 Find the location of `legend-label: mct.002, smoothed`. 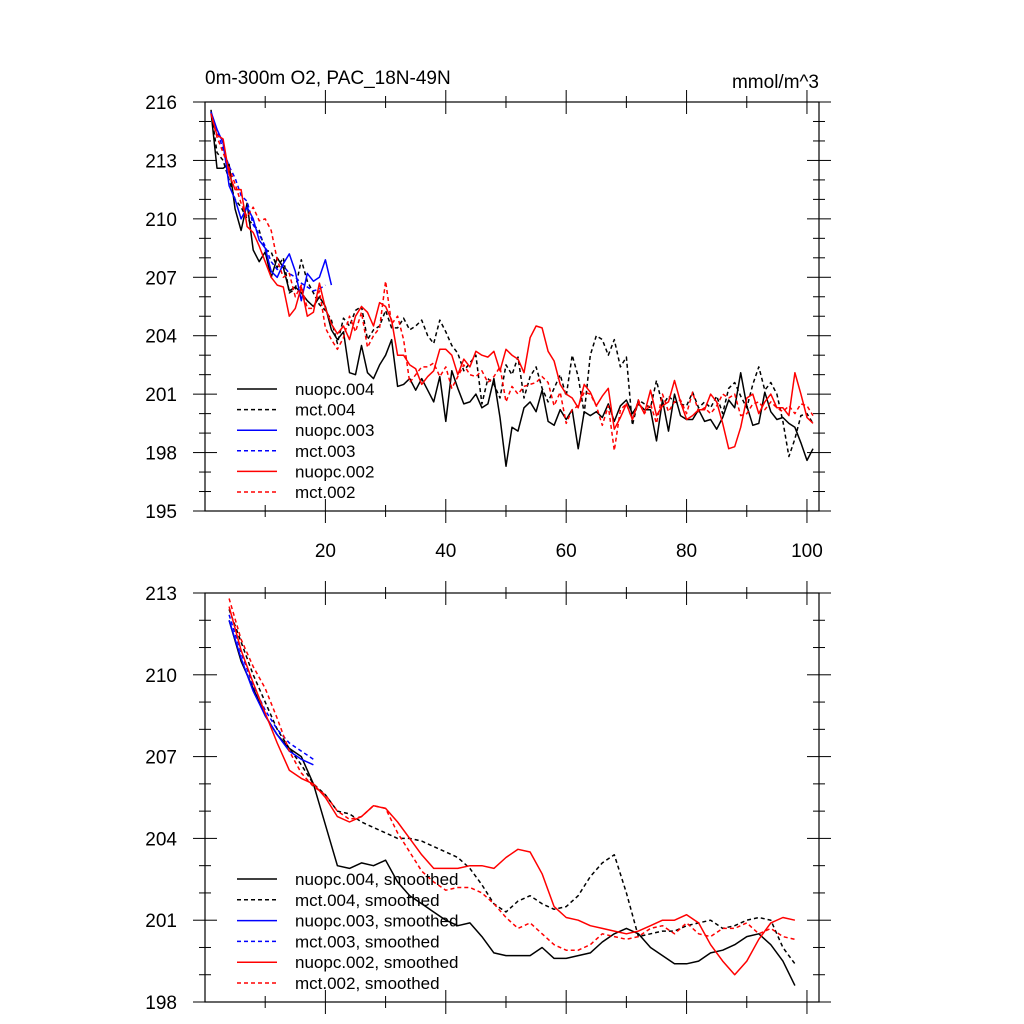

legend-label: mct.002, smoothed is located at coordinates (367, 983).